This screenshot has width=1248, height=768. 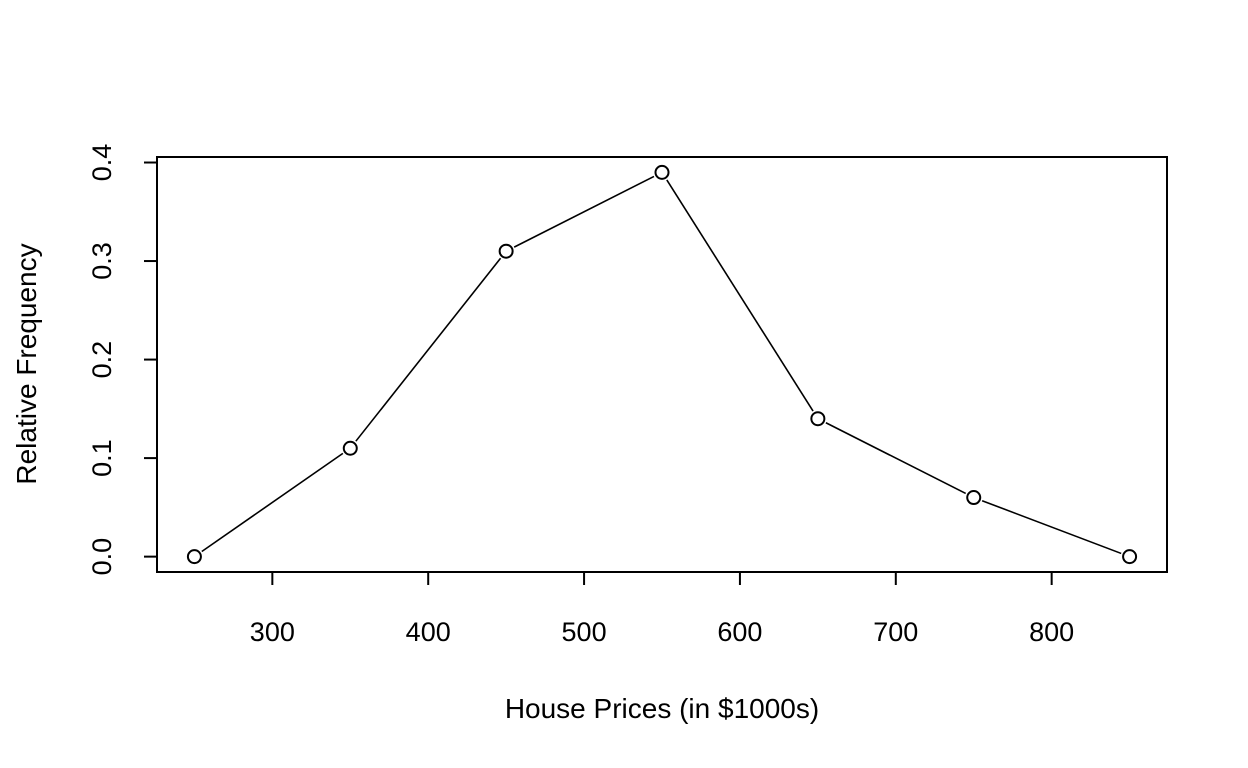 I want to click on x-tick-label: 700, so click(x=895, y=632).